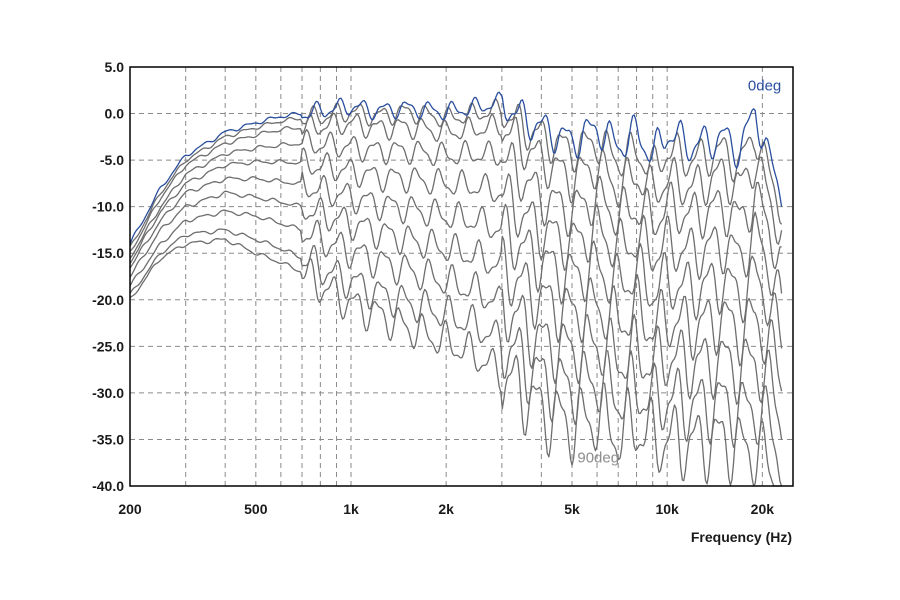 The height and width of the screenshot is (600, 900). Describe the element at coordinates (351, 509) in the screenshot. I see `x-tick-label: 1k` at that location.